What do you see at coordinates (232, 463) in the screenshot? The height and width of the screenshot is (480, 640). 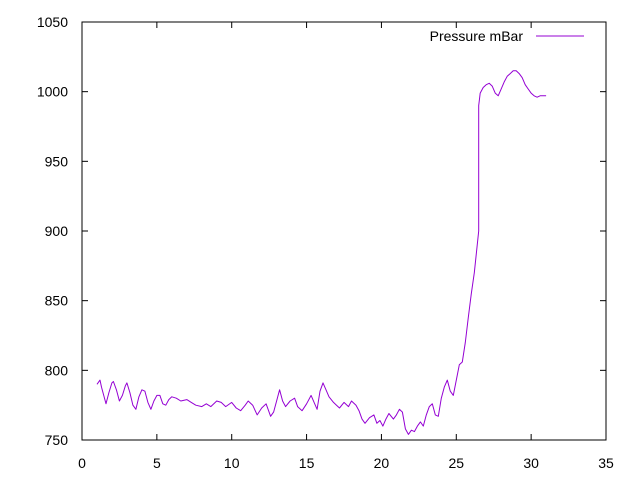 I see `x-tick-label-2: 10` at bounding box center [232, 463].